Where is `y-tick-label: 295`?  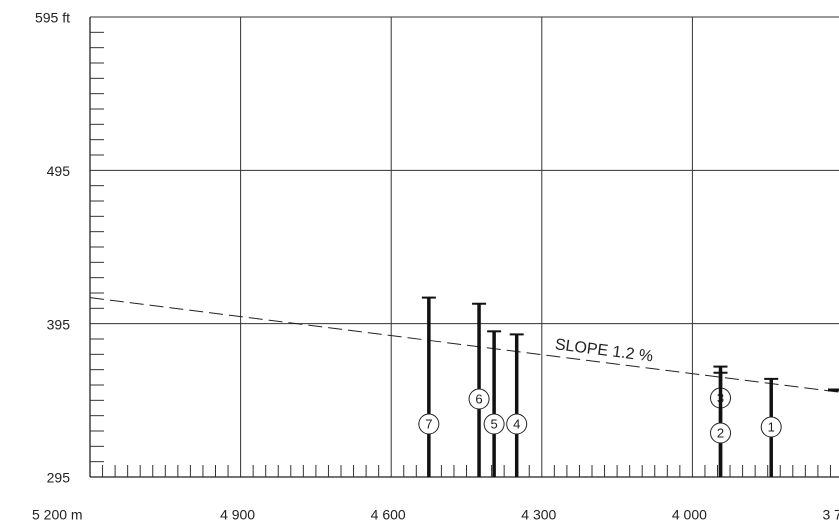
y-tick-label: 295 is located at coordinates (59, 478).